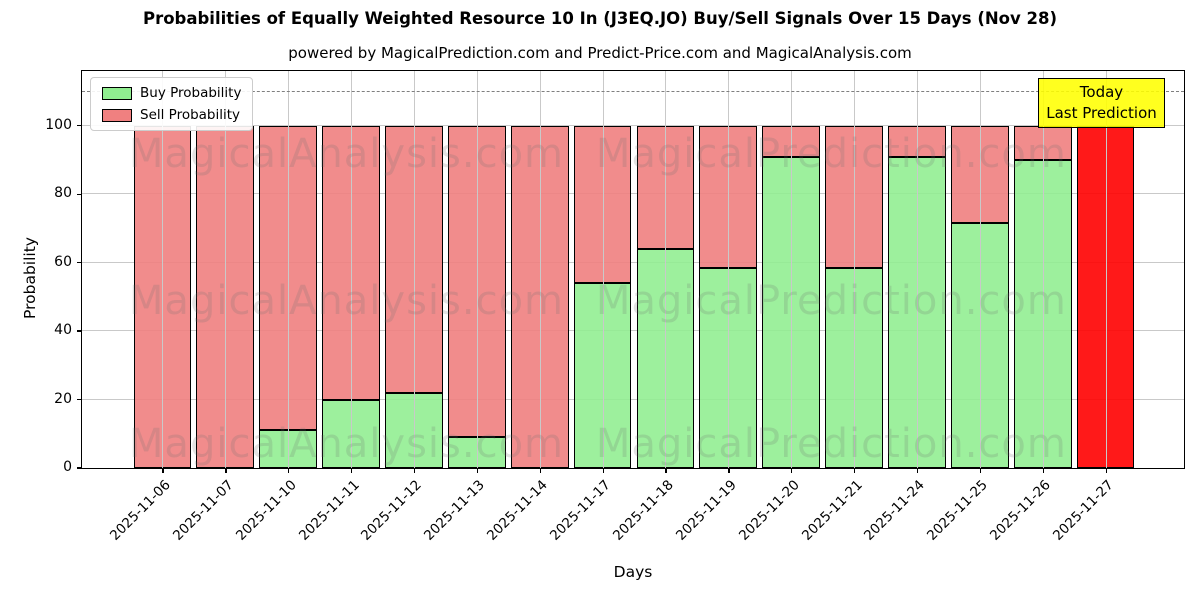 This screenshot has width=1200, height=600. I want to click on x-tick-label: 2025-11-26, so click(1021, 510).